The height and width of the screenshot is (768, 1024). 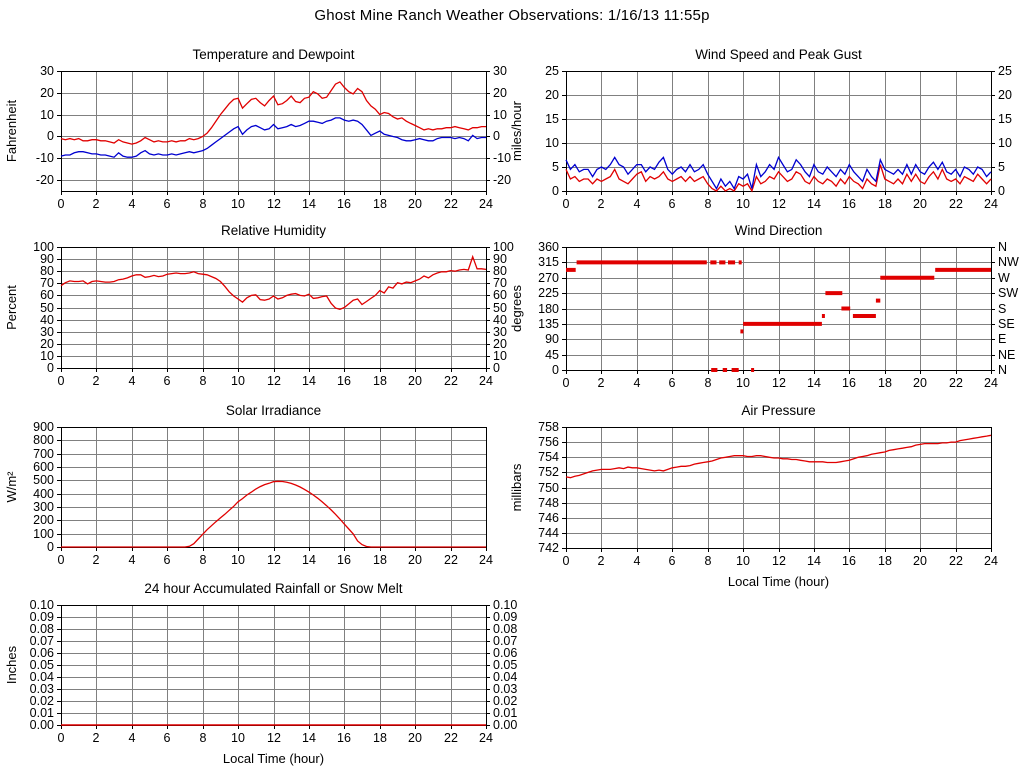 I want to click on y-tick-label: 758, so click(x=548, y=427).